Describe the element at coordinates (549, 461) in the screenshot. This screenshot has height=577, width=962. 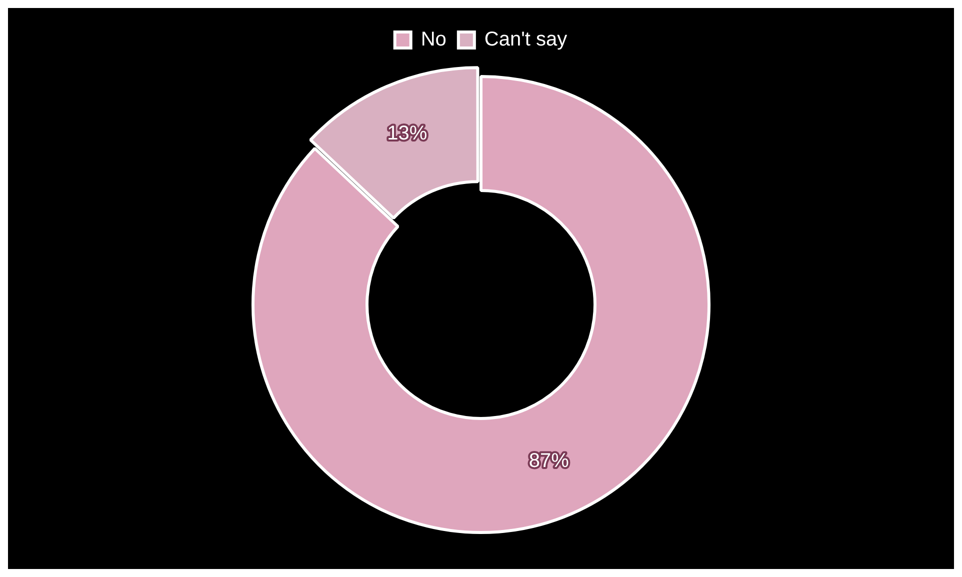
I see `data-label: 87%` at that location.